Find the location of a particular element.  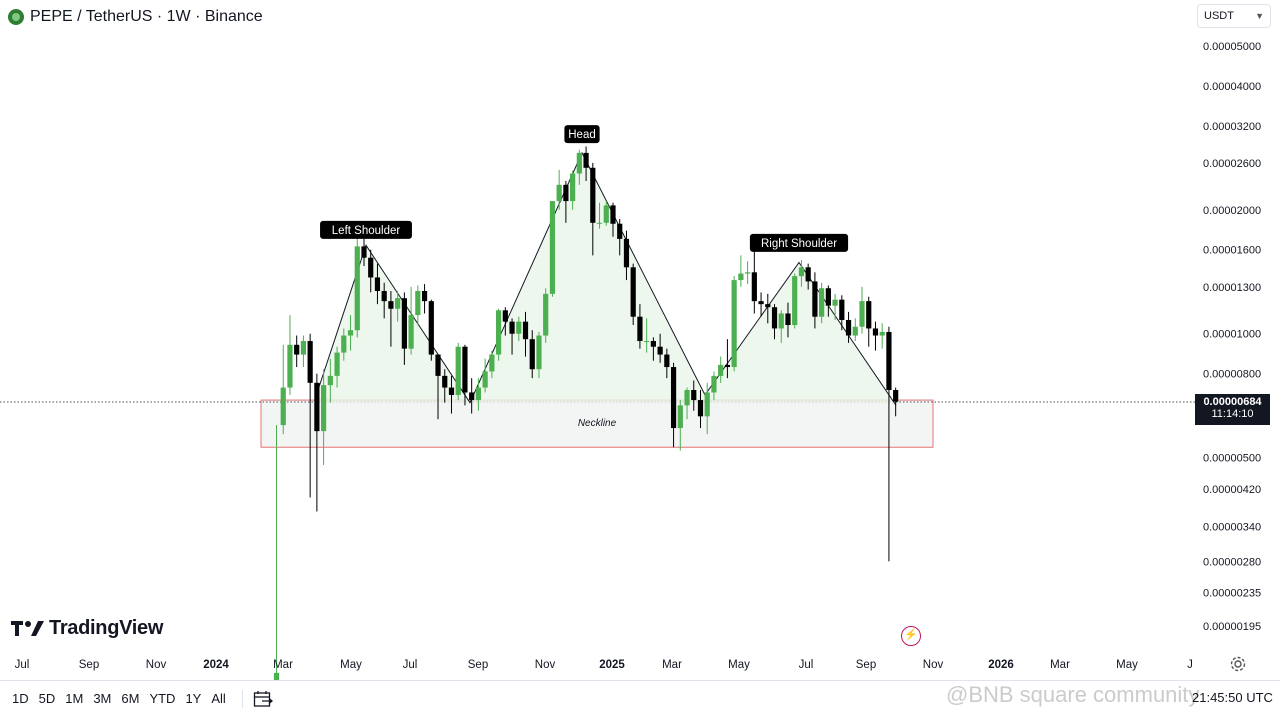

range-button-1d: 1D is located at coordinates (20, 699).